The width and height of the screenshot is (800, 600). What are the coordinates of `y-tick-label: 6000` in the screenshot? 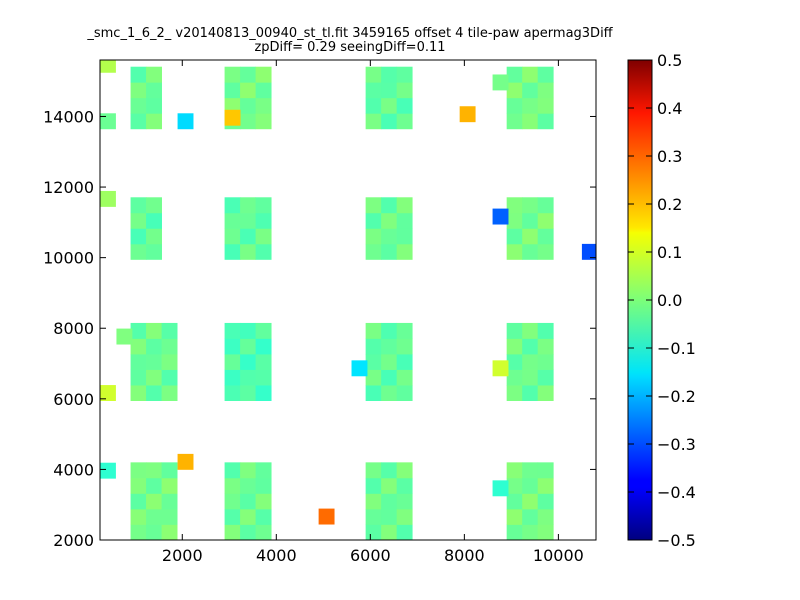 It's located at (73, 399).